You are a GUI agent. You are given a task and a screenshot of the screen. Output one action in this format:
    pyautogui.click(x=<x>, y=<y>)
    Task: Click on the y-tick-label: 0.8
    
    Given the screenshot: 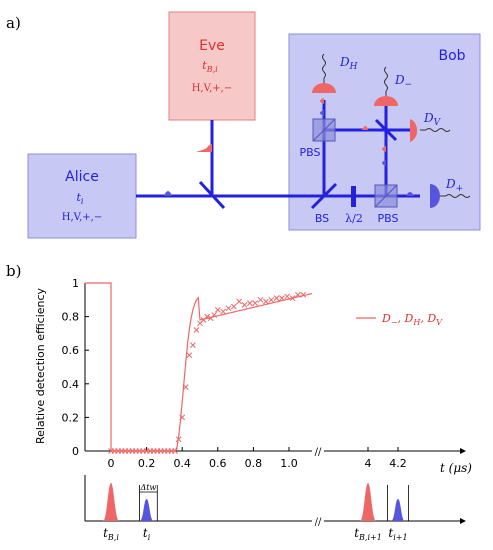 What is the action you would take?
    pyautogui.click(x=71, y=317)
    